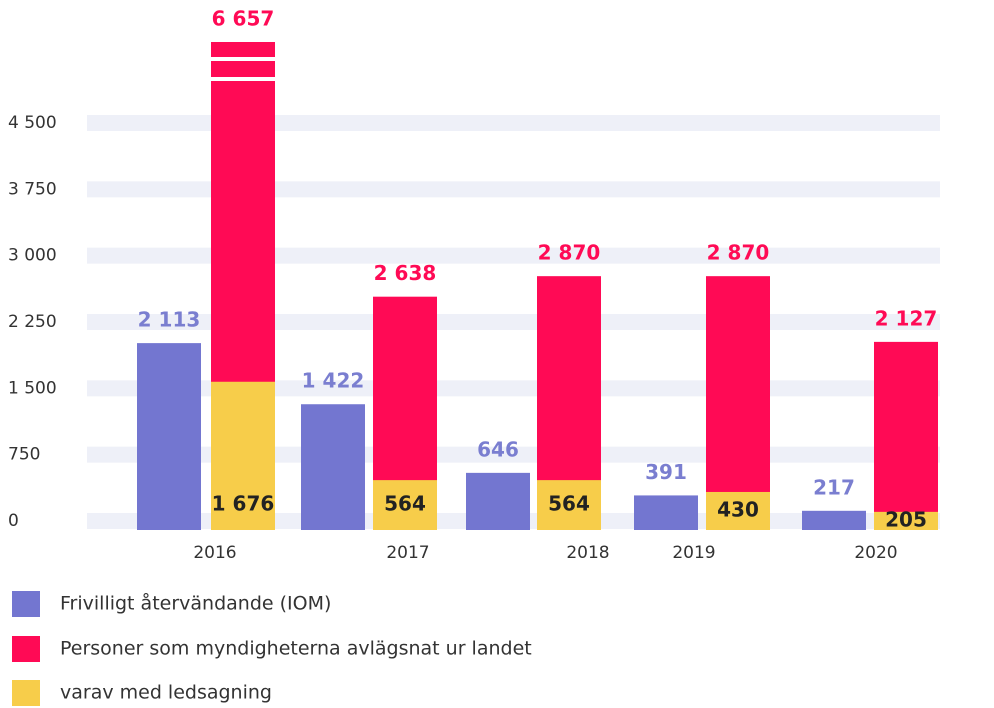 This screenshot has height=708, width=994. I want to click on x-tick-label: 2016, so click(214, 553).